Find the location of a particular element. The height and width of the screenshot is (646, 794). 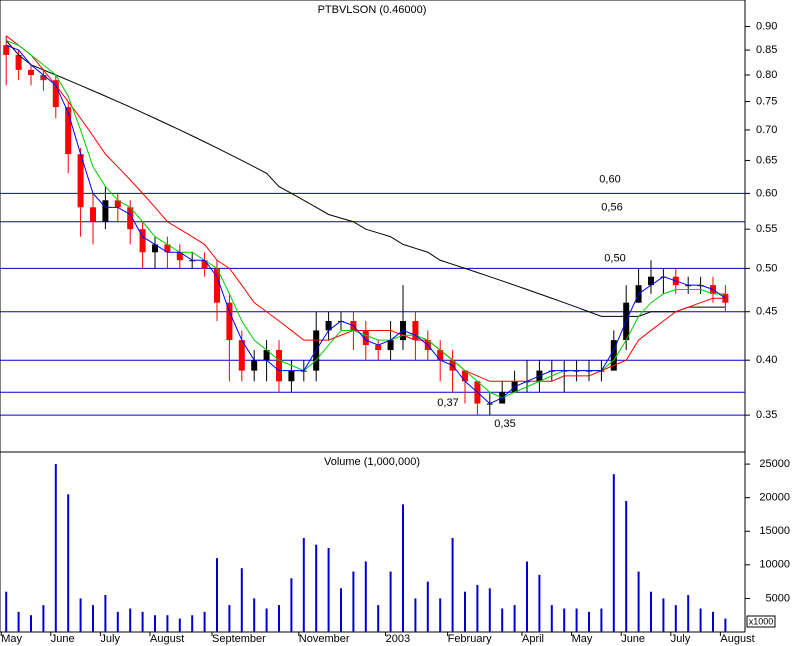

x-tick-label: August is located at coordinates (737, 639).